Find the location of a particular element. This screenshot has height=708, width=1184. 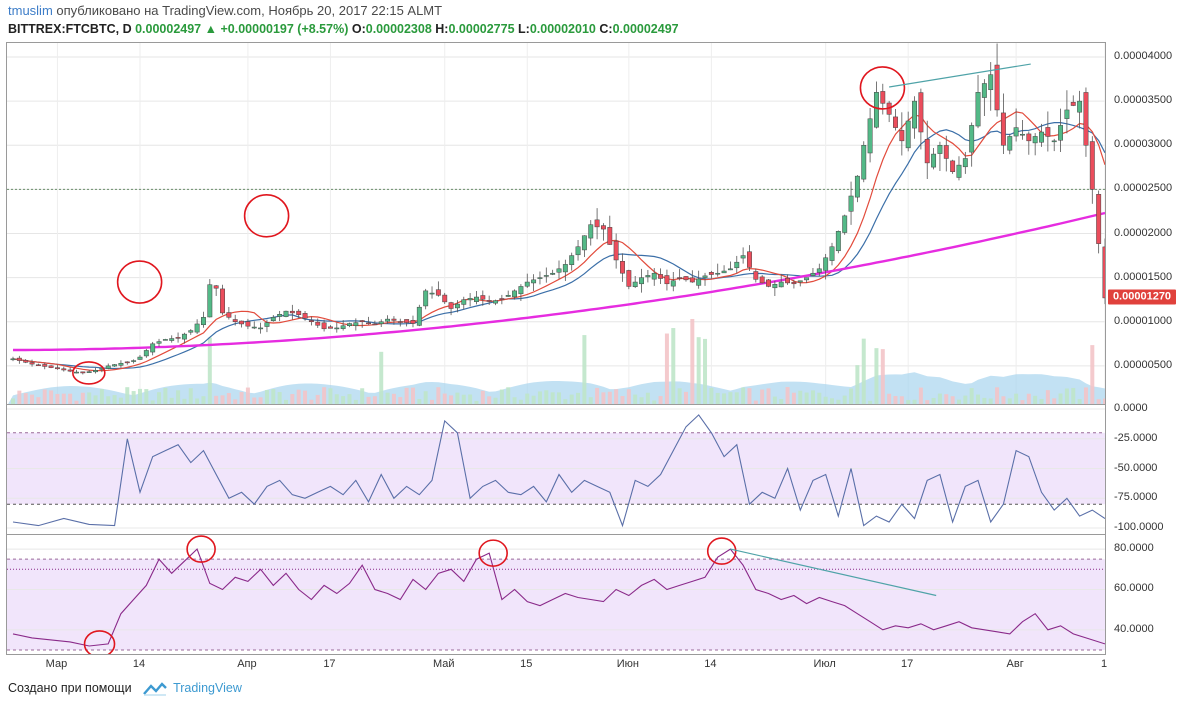

rsi-line is located at coordinates (558, 597).